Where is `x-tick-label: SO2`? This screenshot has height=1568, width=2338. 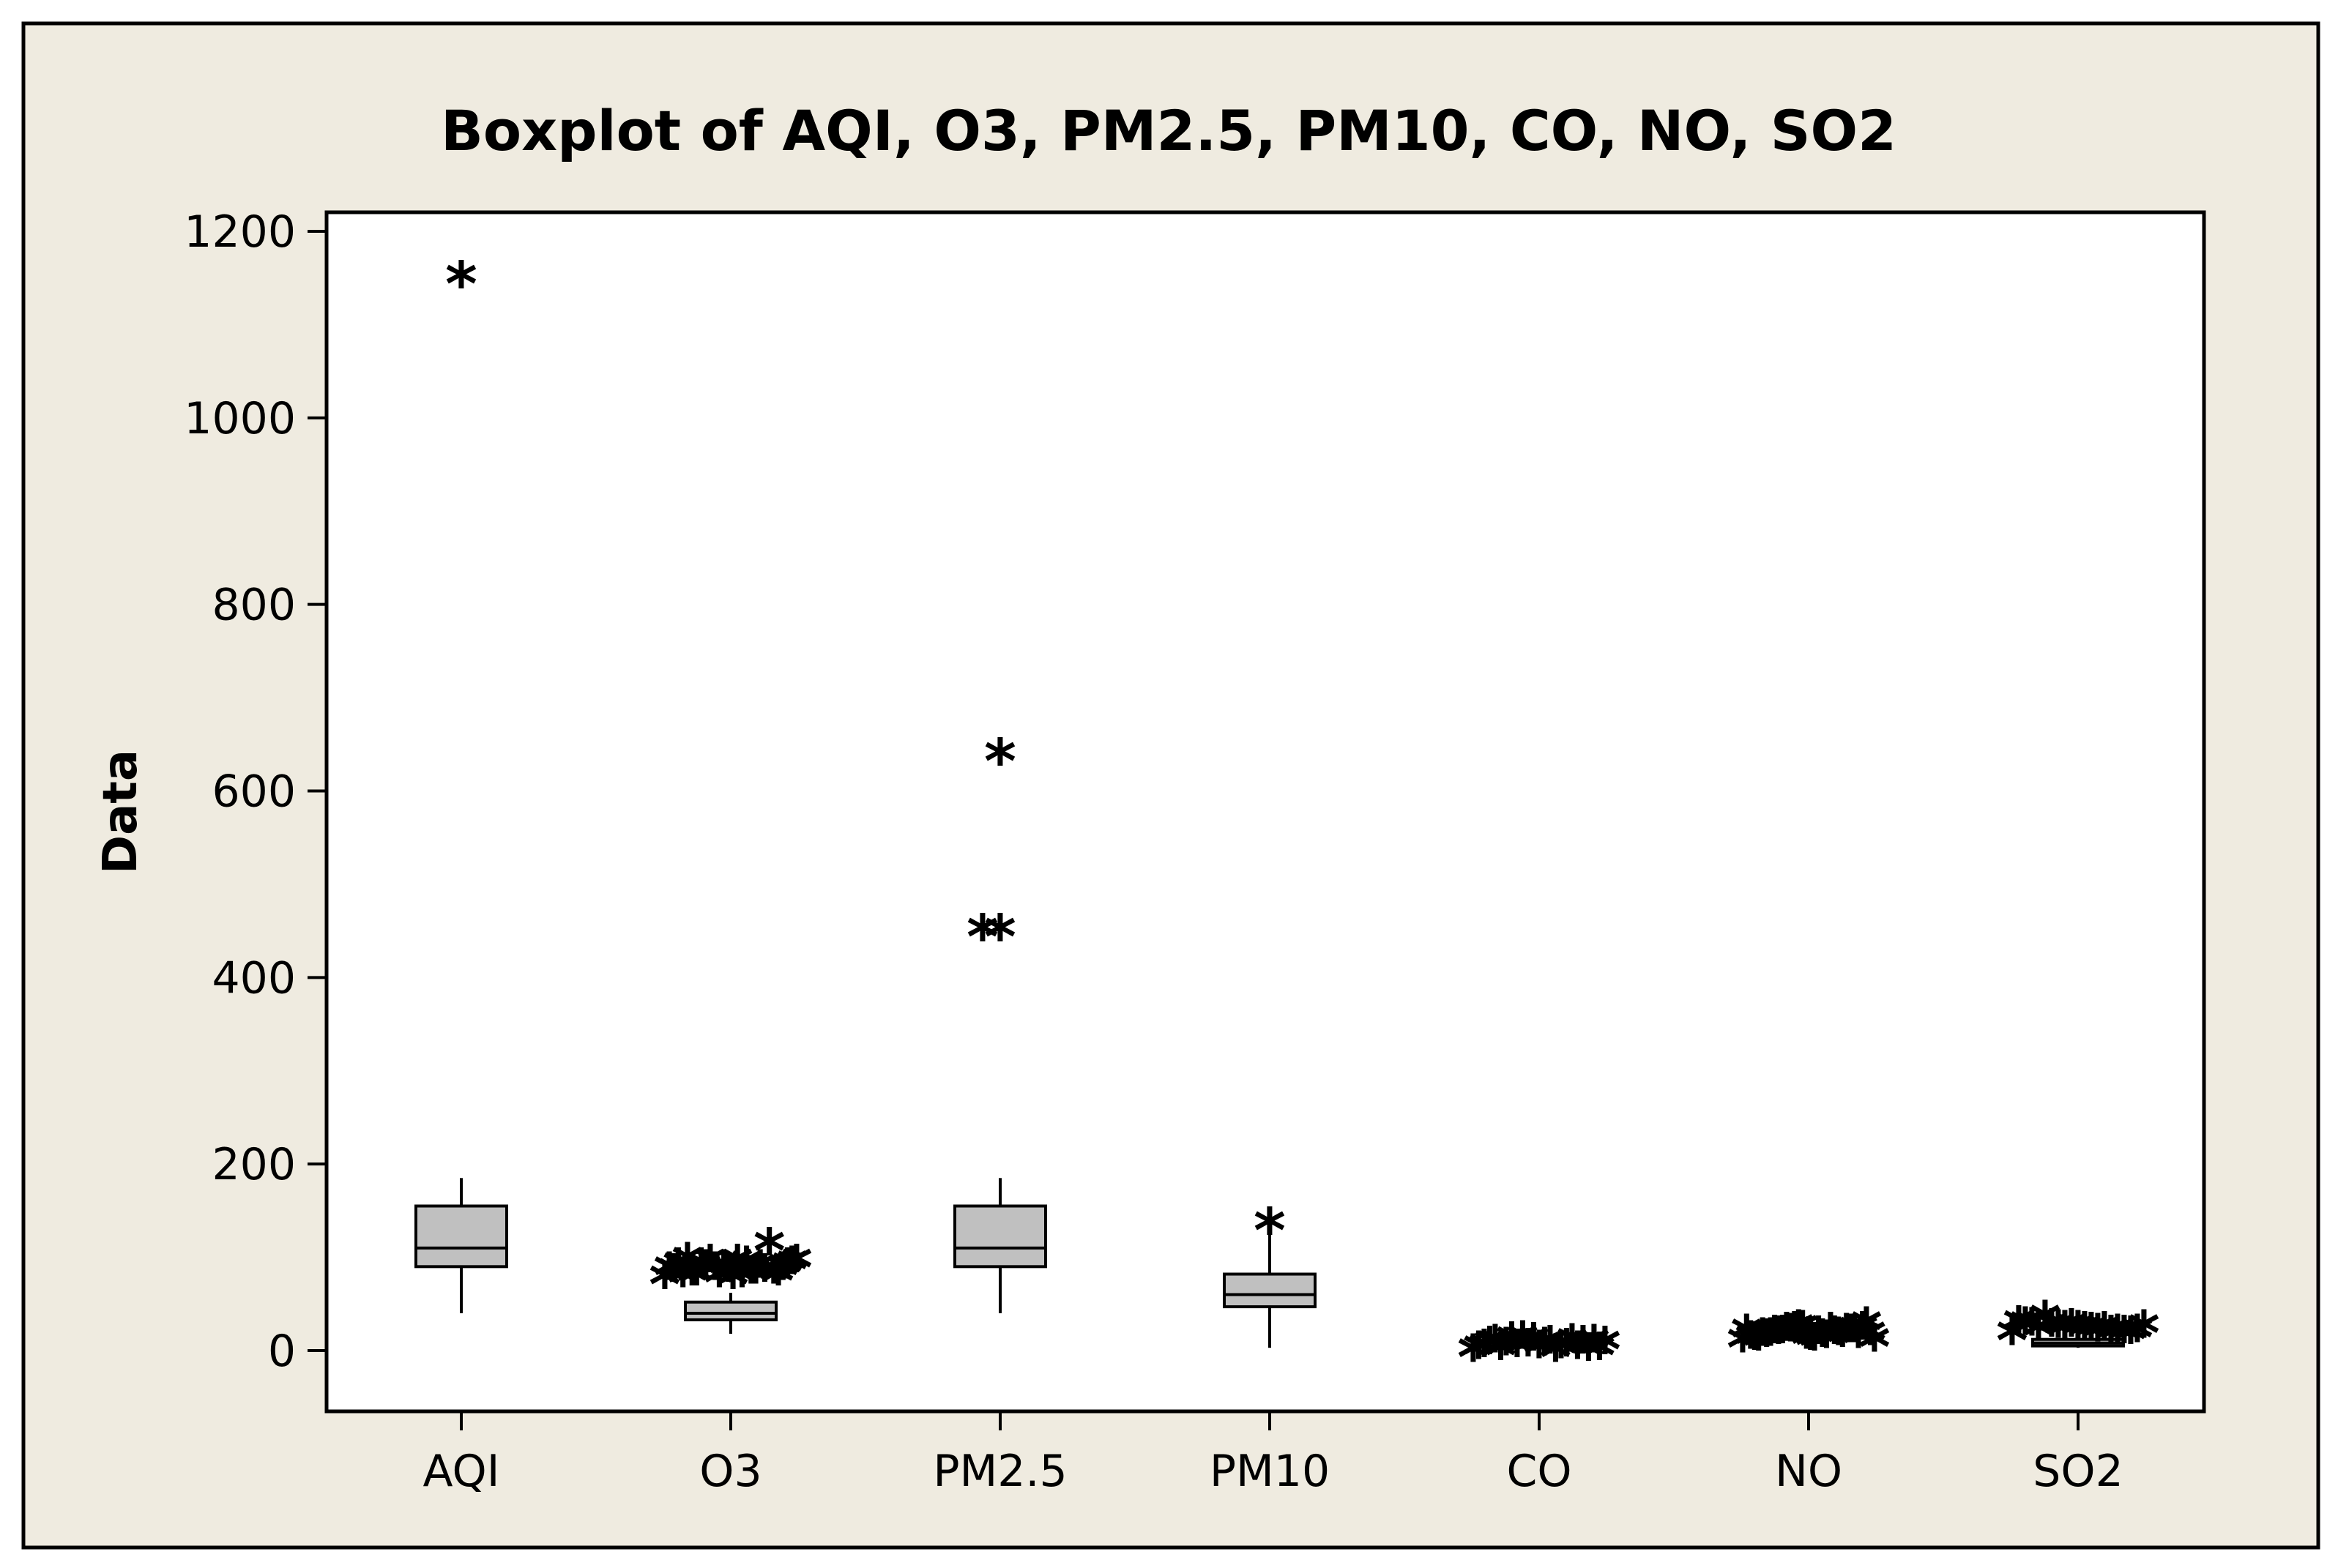 x-tick-label: SO2 is located at coordinates (2078, 1471).